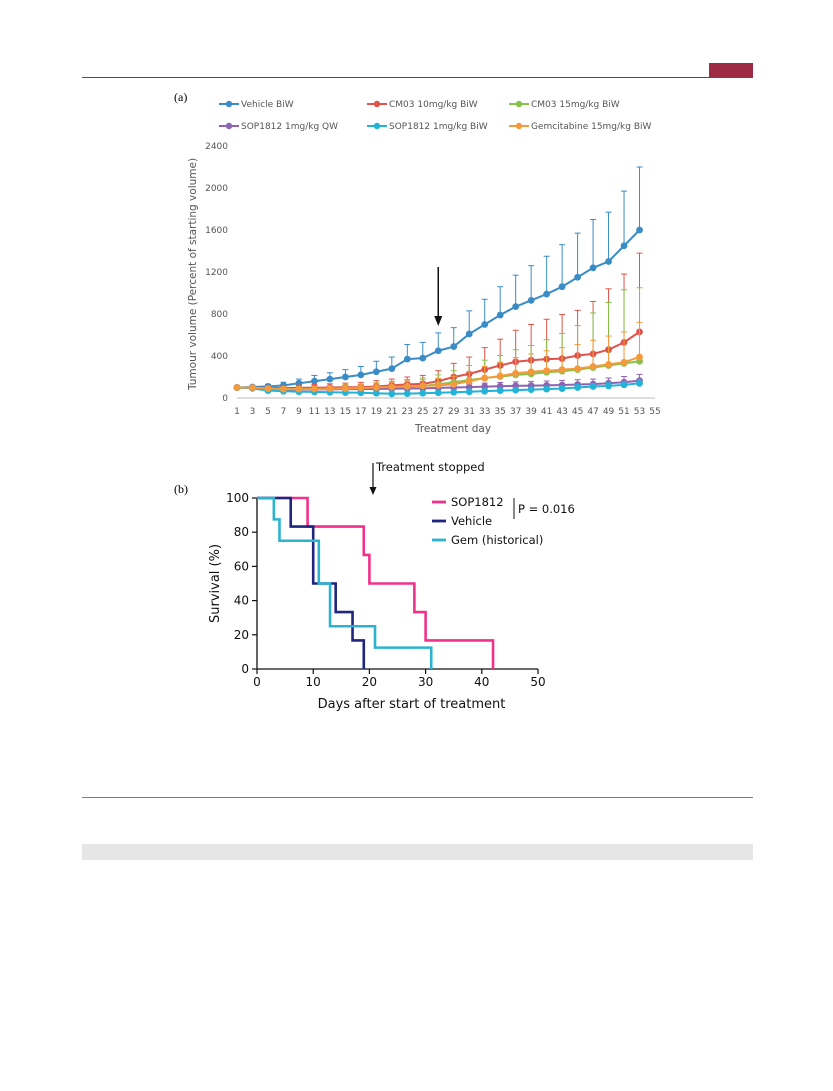 This screenshot has width=833, height=1091. I want to click on header-rule, so click(417, 77).